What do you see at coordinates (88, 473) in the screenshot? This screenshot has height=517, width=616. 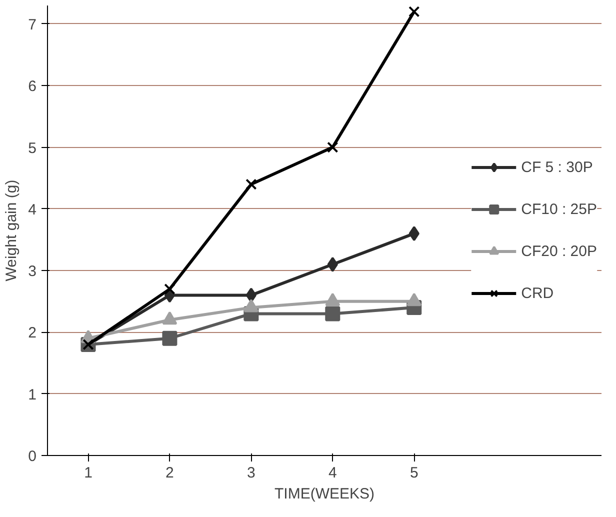 I see `x-tick-label: 1` at bounding box center [88, 473].